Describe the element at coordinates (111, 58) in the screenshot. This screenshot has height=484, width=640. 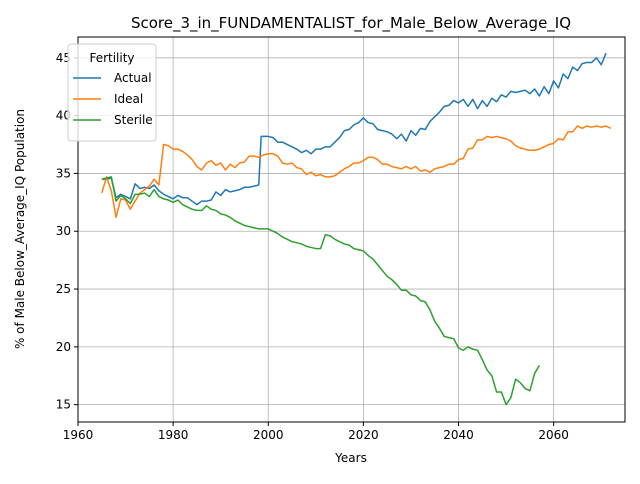
I see `legend-title: Fertility` at that location.